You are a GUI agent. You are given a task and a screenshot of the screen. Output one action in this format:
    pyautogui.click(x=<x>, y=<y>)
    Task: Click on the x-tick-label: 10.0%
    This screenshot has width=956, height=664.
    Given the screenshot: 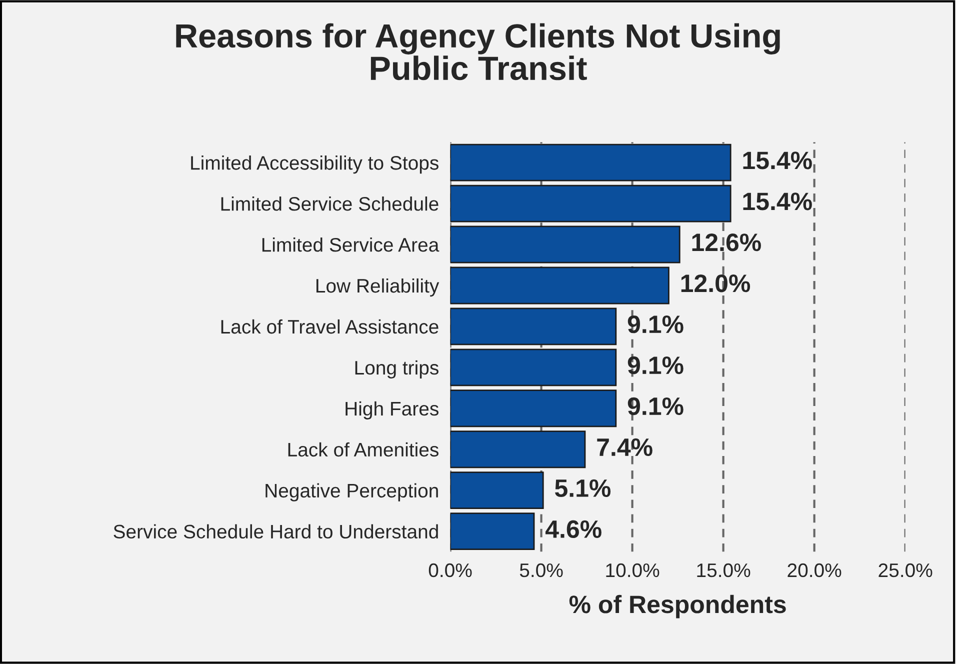 What is the action you would take?
    pyautogui.click(x=633, y=570)
    